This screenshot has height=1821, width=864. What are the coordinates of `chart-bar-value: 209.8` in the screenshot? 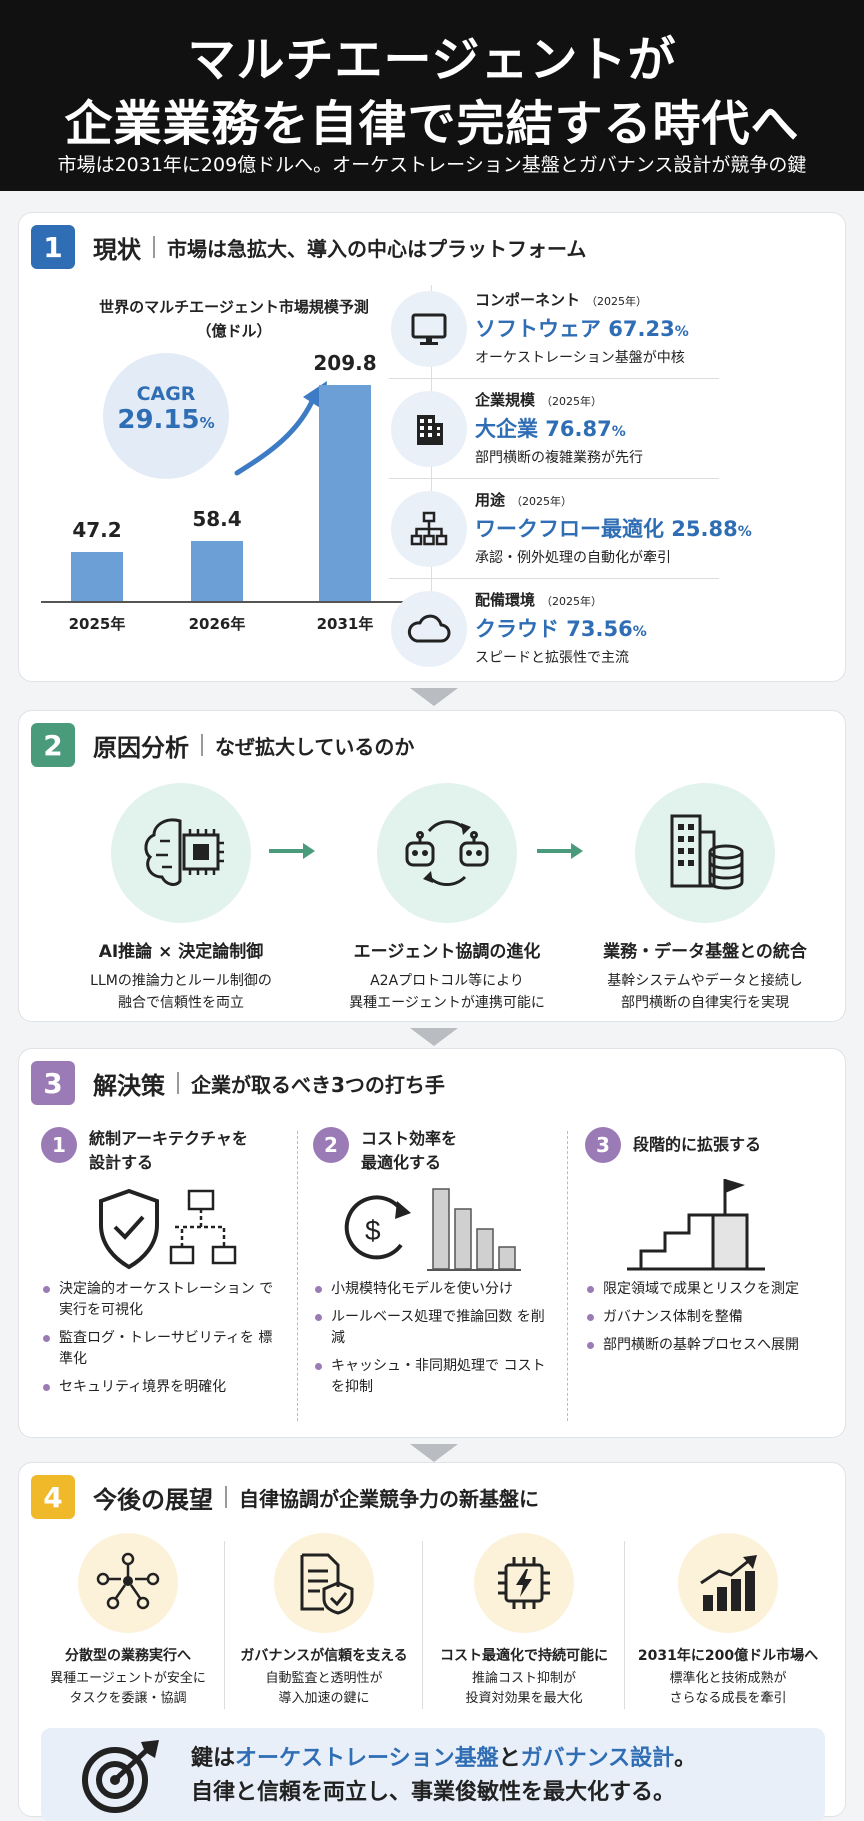 It's located at (345, 363).